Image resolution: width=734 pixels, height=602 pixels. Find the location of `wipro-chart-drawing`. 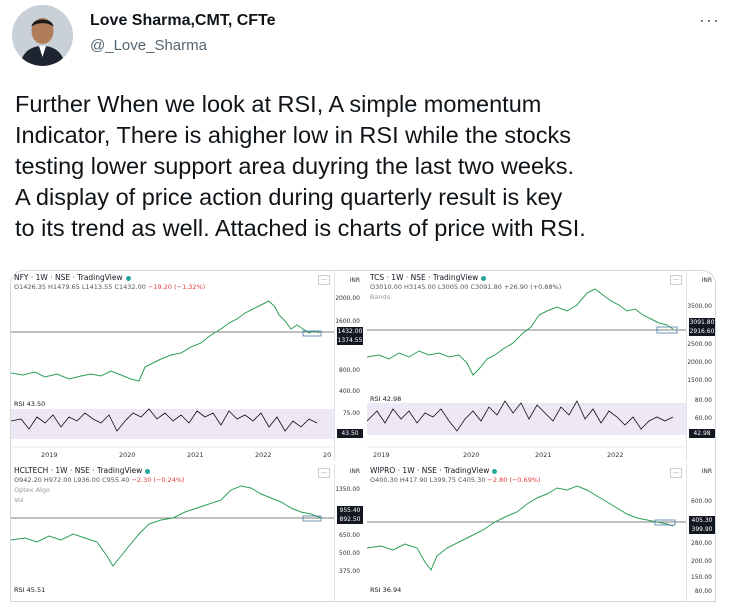

wipro-chart-drawing is located at coordinates (527, 528).